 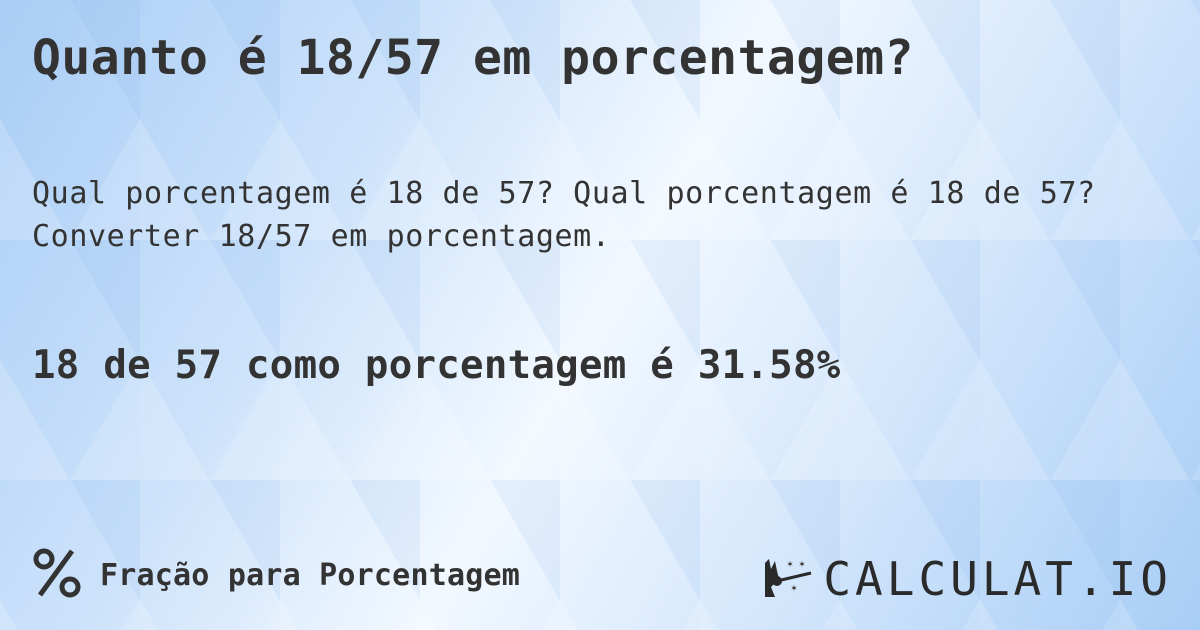 What do you see at coordinates (310, 575) in the screenshot?
I see `category-label: Fração para Porcentagem` at bounding box center [310, 575].